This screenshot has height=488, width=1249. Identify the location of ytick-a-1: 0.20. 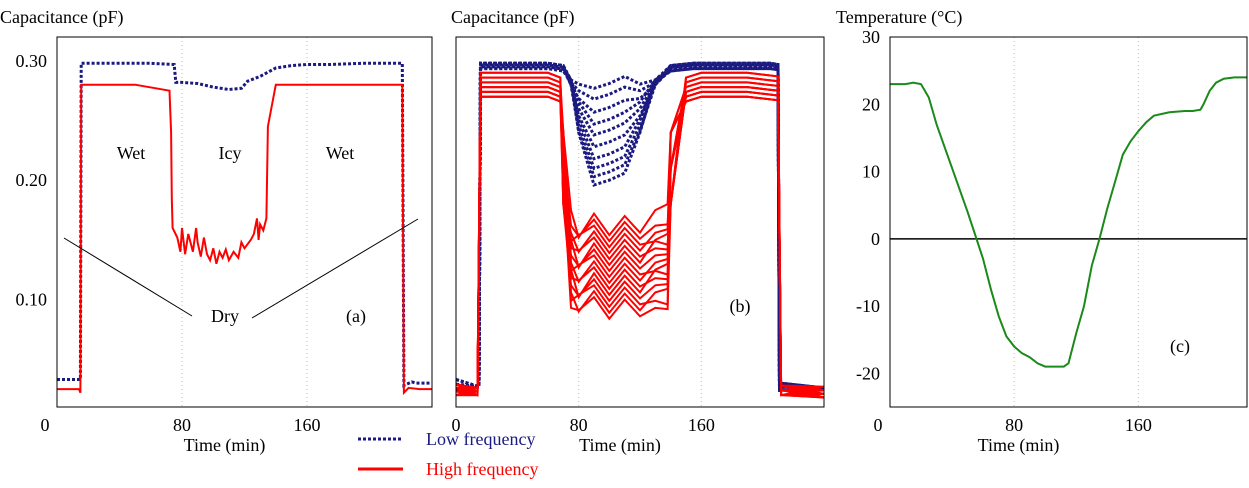
(32, 180).